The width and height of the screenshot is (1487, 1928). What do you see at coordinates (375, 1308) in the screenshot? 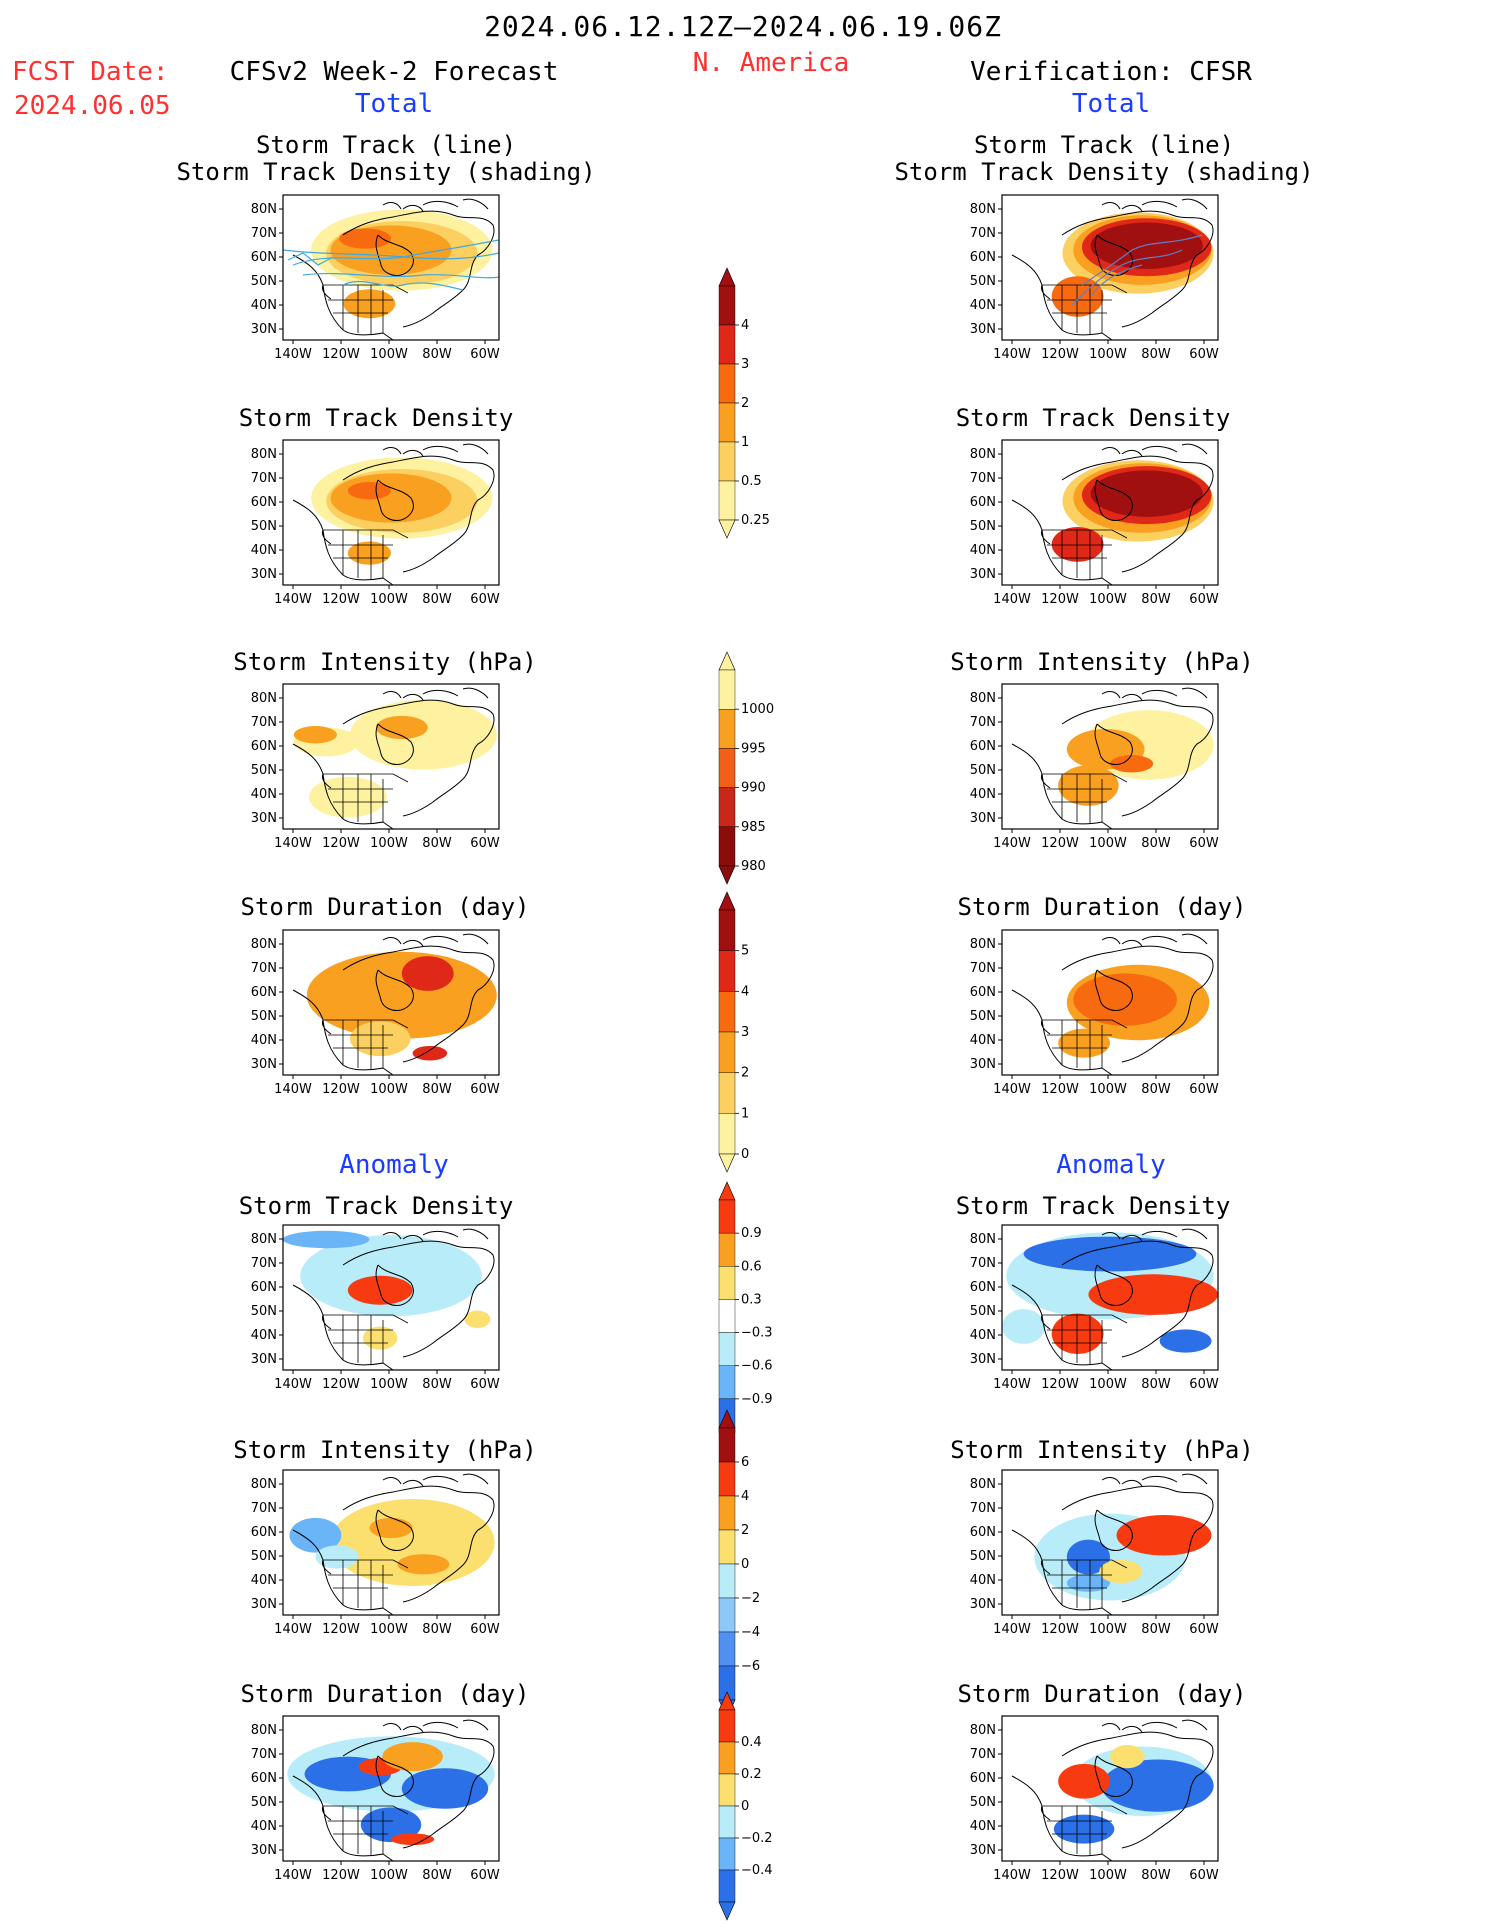
I see `left-a_density-map: 80N 70N 60N 50N 40N 30N 140W 120W 100W 80W 60W` at bounding box center [375, 1308].